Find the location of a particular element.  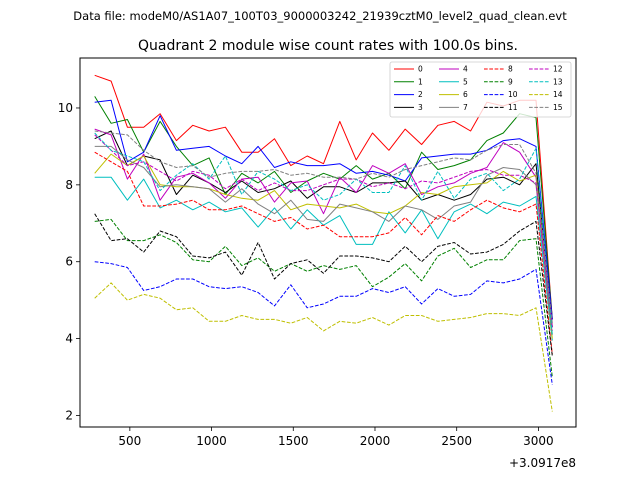

x-tick-label-1000: 1000 is located at coordinates (211, 441).